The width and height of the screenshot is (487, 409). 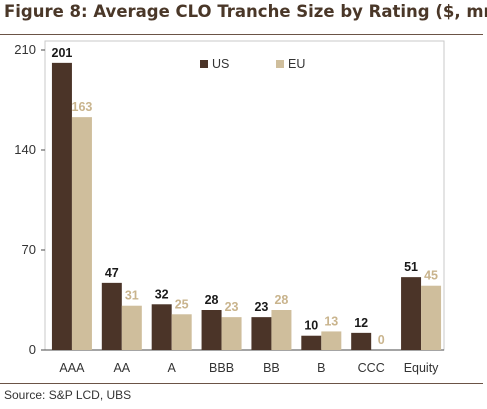 I want to click on bar-eu-b, so click(x=331, y=340).